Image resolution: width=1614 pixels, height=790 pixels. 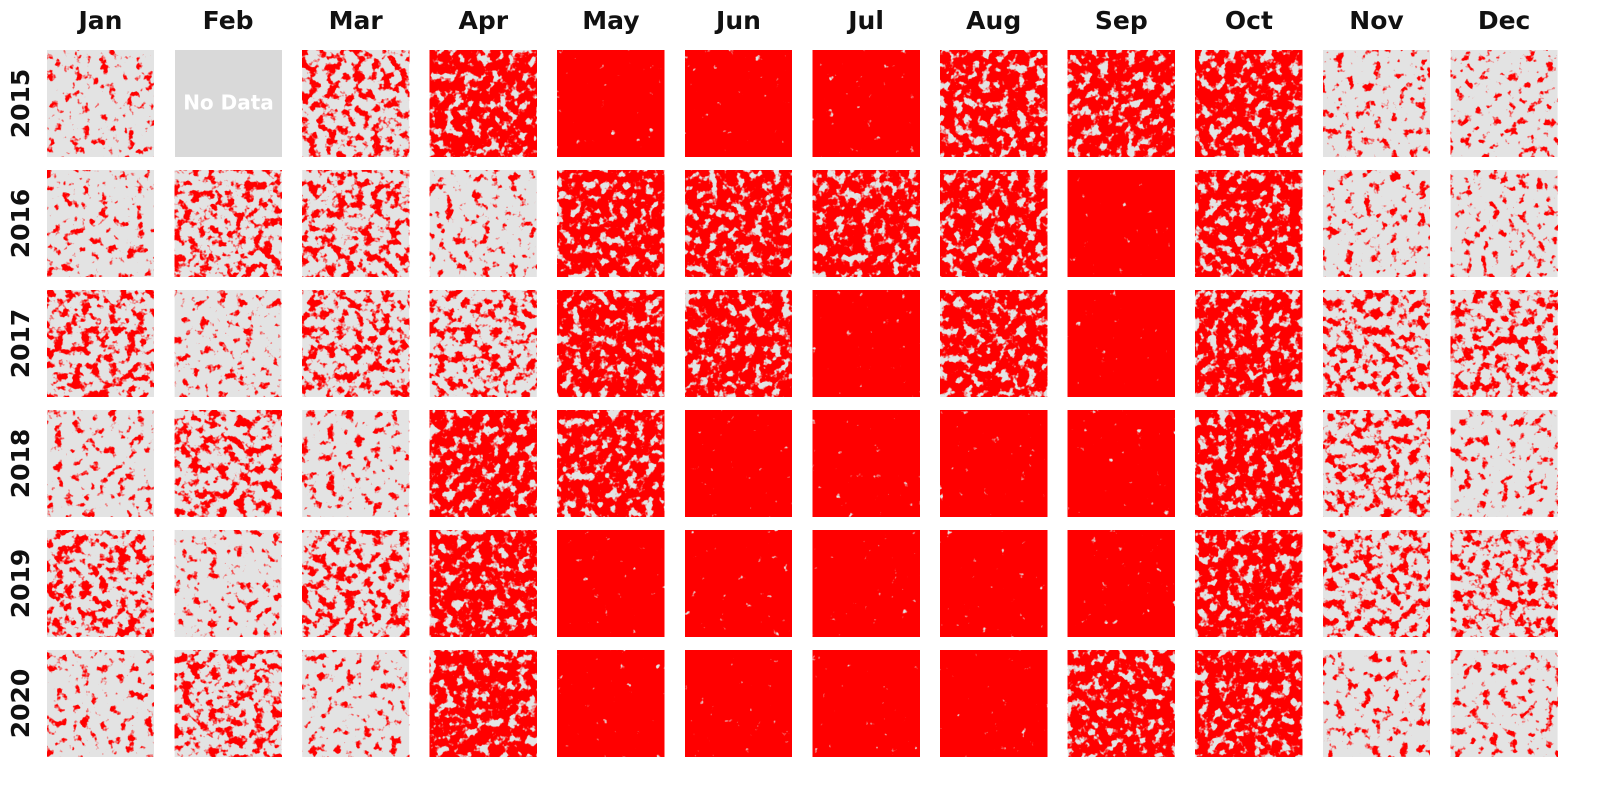 What do you see at coordinates (993, 20) in the screenshot?
I see `month-label: Aug` at bounding box center [993, 20].